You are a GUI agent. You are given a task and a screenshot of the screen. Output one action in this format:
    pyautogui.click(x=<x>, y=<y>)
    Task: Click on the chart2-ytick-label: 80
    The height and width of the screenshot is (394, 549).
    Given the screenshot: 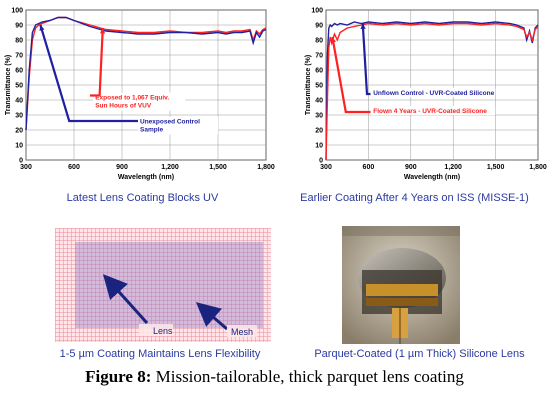 What is the action you would take?
    pyautogui.click(x=319, y=41)
    